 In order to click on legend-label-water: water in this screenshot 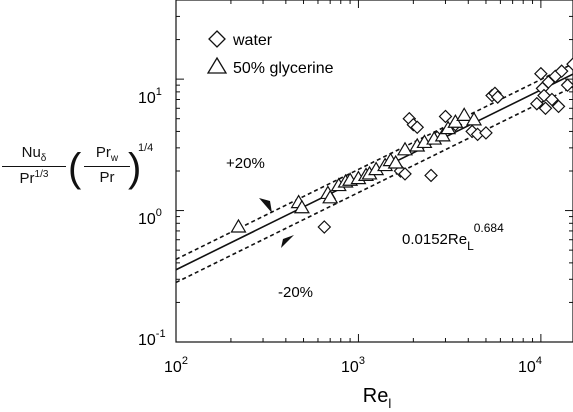, I will do `click(252, 40)`.